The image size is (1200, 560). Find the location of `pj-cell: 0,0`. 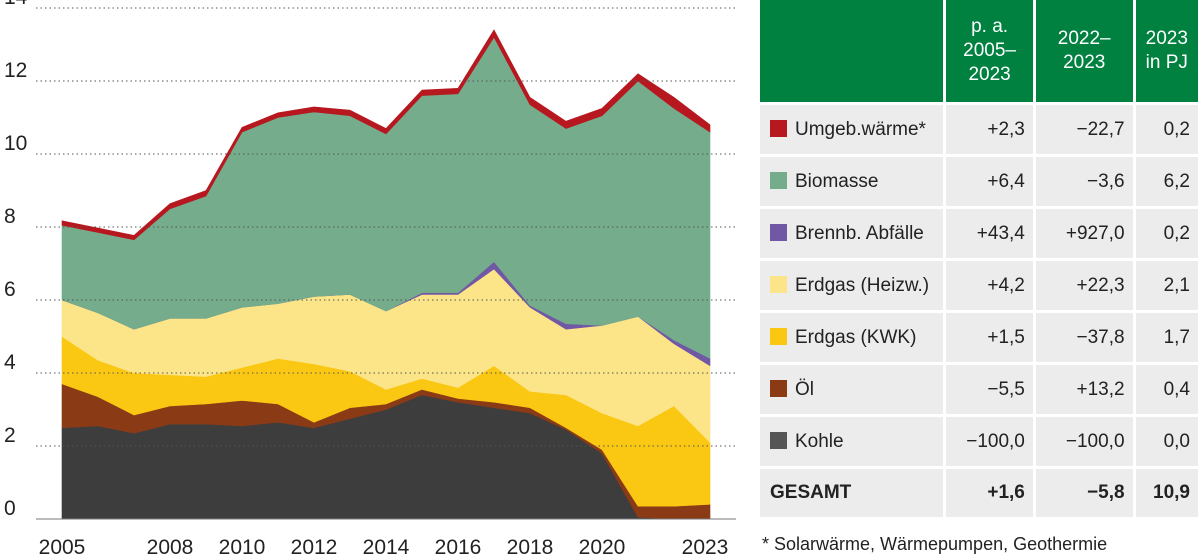

pj-cell: 0,0 is located at coordinates (1166, 441).